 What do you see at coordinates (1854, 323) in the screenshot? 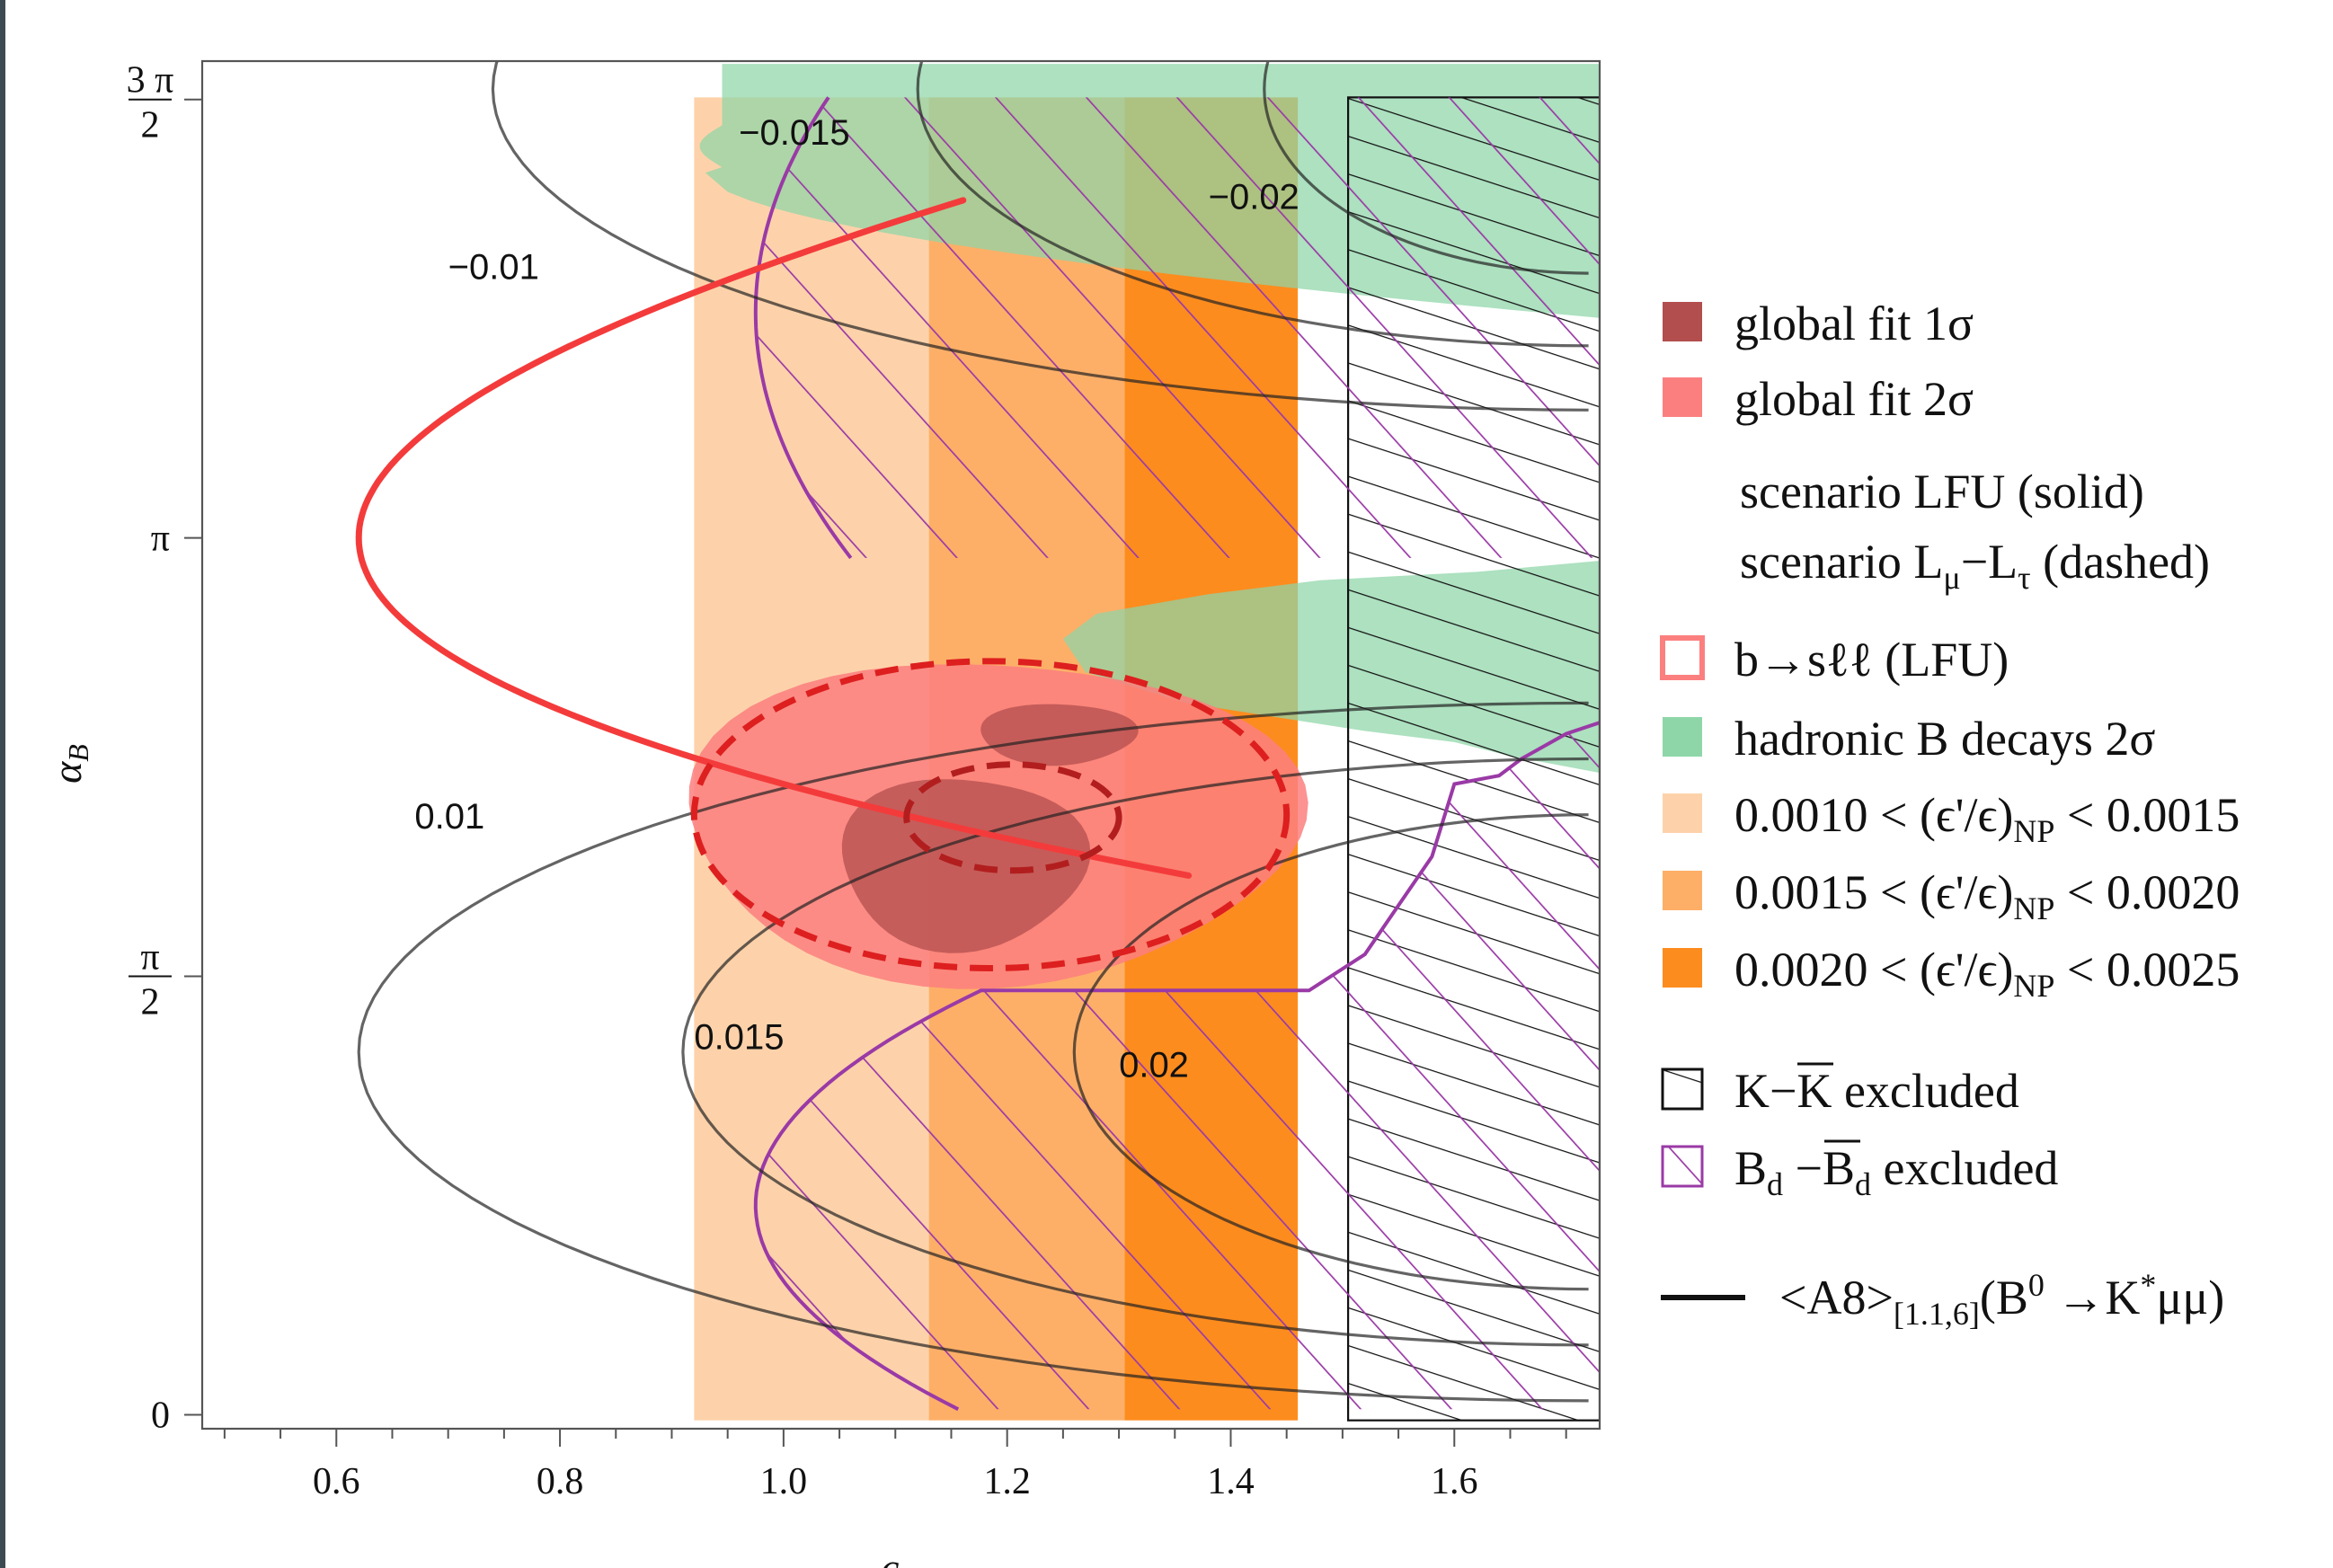
I see `legend-global-fit-1sigma: global fit 1σ` at bounding box center [1854, 323].